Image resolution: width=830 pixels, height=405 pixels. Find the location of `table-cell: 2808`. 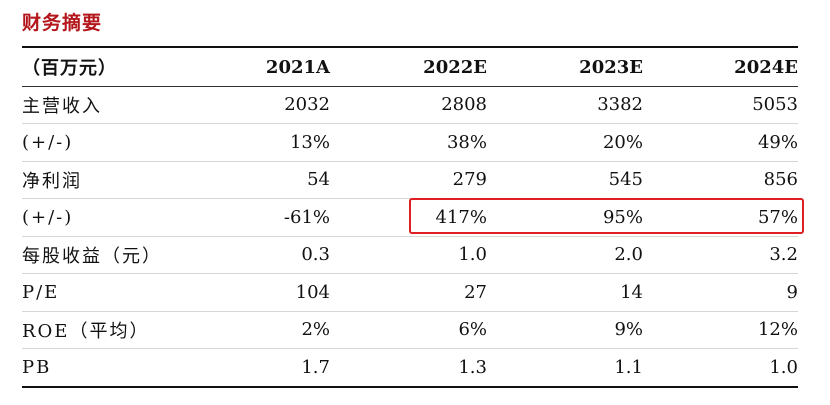

table-cell: 2808 is located at coordinates (408, 105).